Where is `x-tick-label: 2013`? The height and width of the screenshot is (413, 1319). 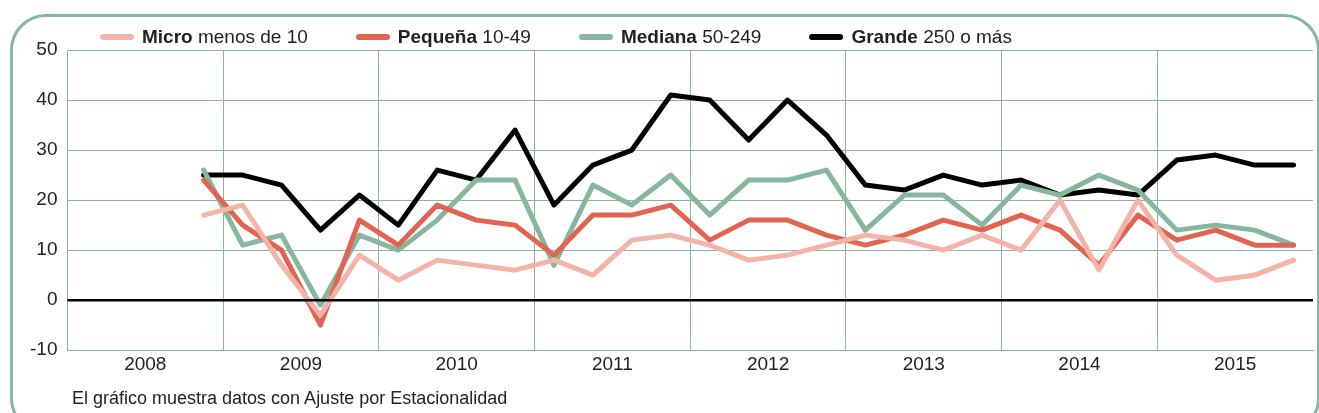
x-tick-label: 2013 is located at coordinates (923, 363).